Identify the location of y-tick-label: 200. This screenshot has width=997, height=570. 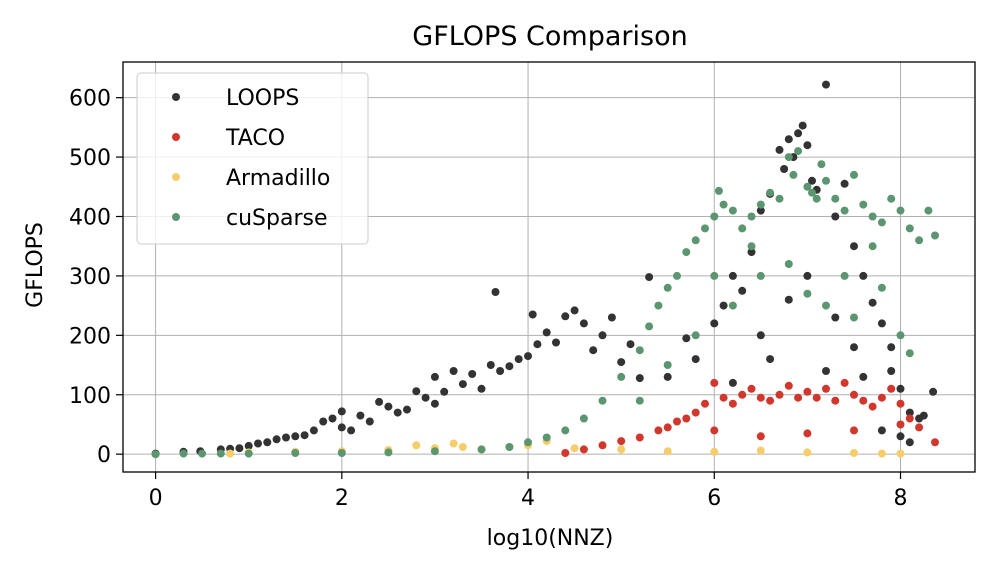
(90, 336).